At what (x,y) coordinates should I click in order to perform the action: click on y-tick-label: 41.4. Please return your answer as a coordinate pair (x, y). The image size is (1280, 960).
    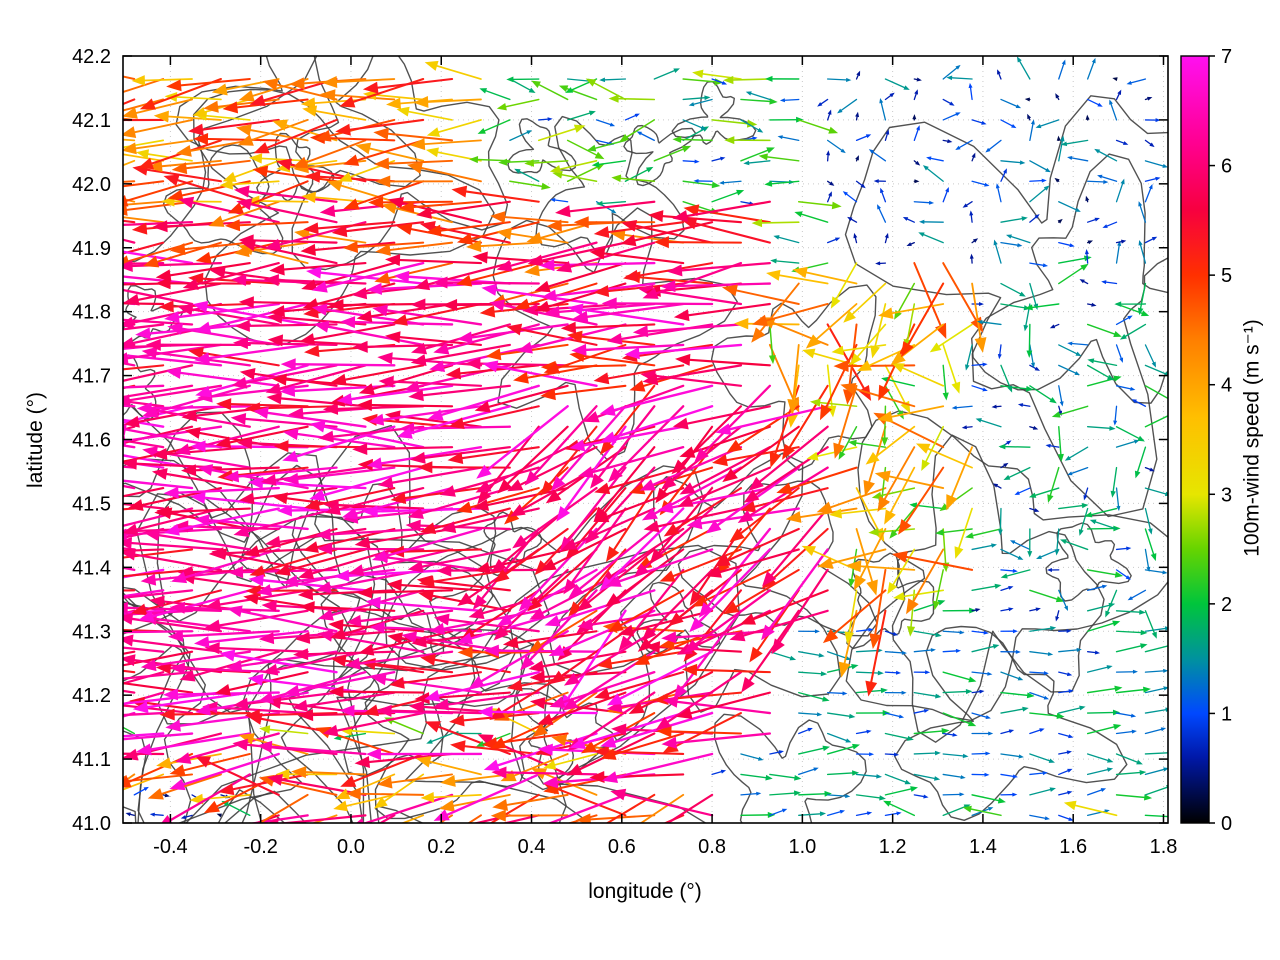
    Looking at the image, I should click on (91, 568).